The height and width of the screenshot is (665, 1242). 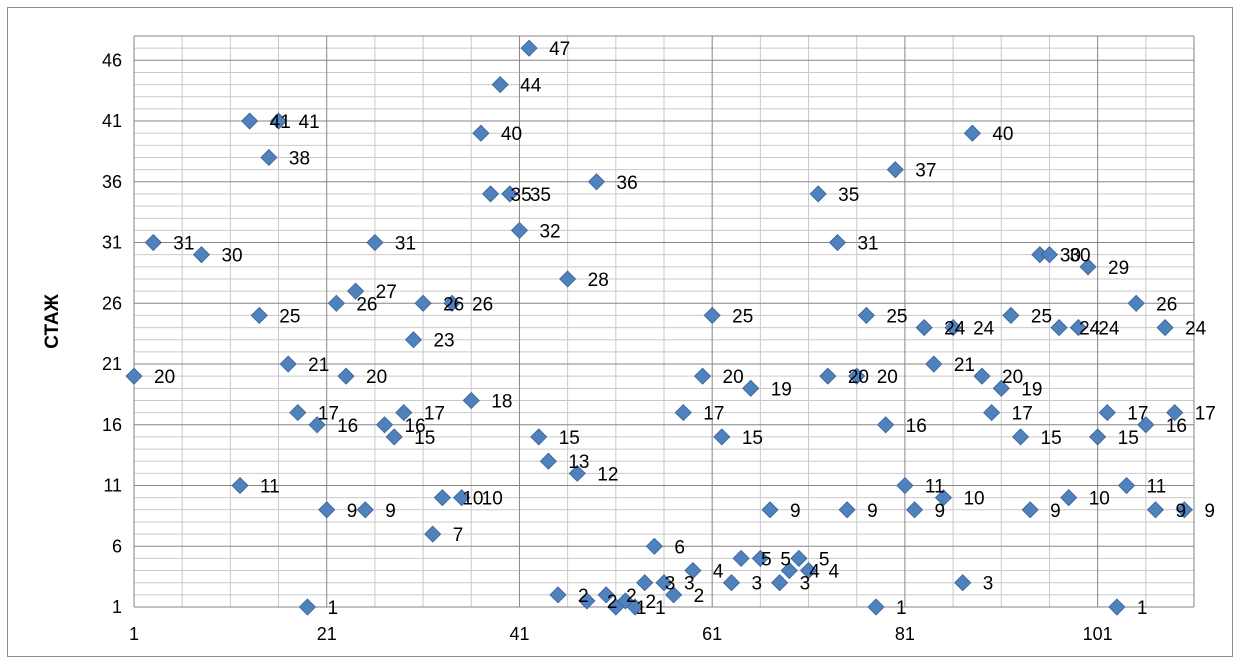 What do you see at coordinates (327, 634) in the screenshot?
I see `x-tick-label: 21` at bounding box center [327, 634].